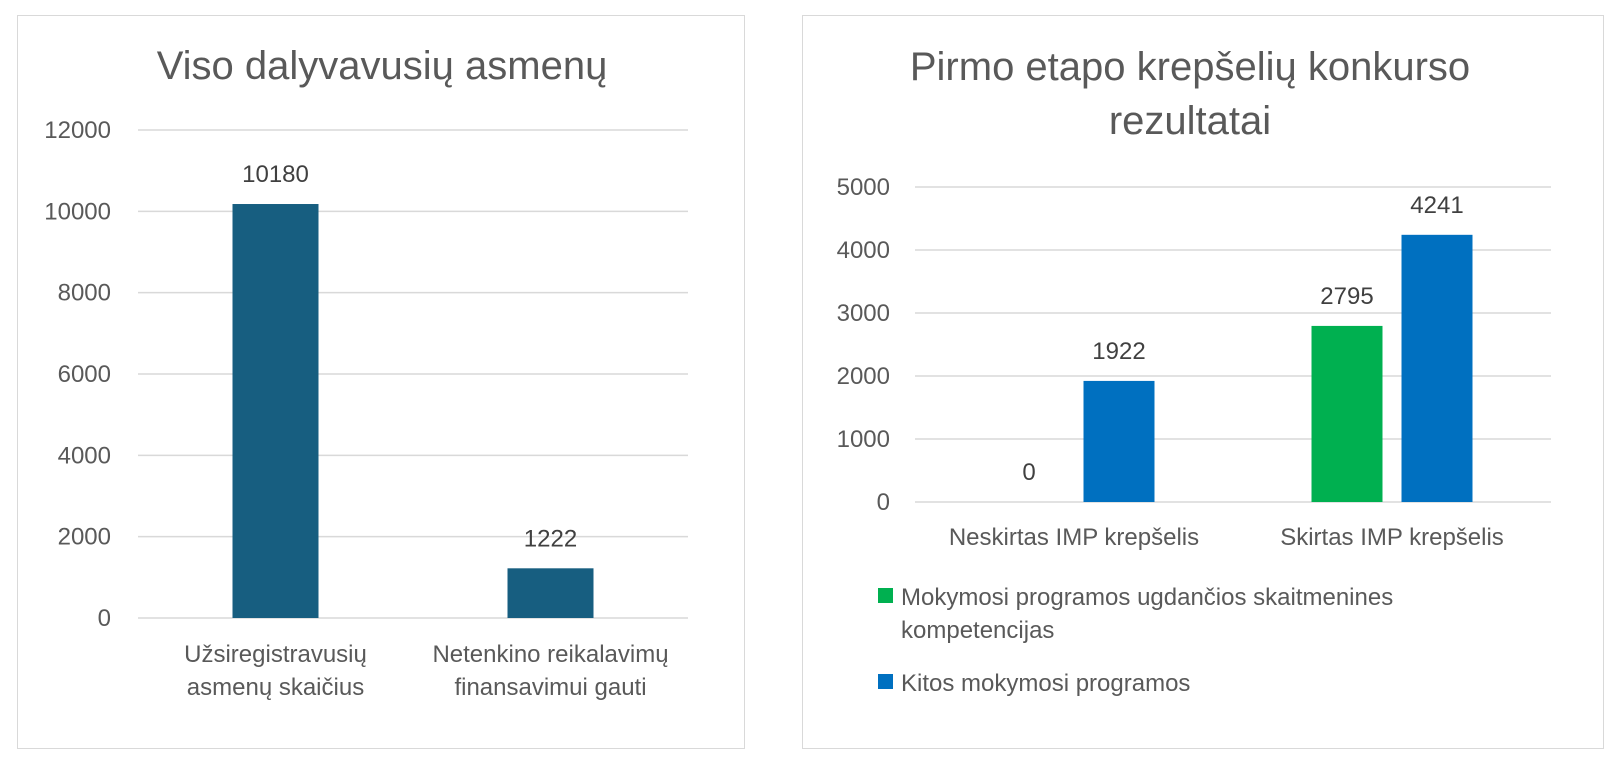 Image resolution: width=1621 pixels, height=765 pixels. Describe the element at coordinates (977, 630) in the screenshot. I see `legend-label: kompetencijas` at that location.